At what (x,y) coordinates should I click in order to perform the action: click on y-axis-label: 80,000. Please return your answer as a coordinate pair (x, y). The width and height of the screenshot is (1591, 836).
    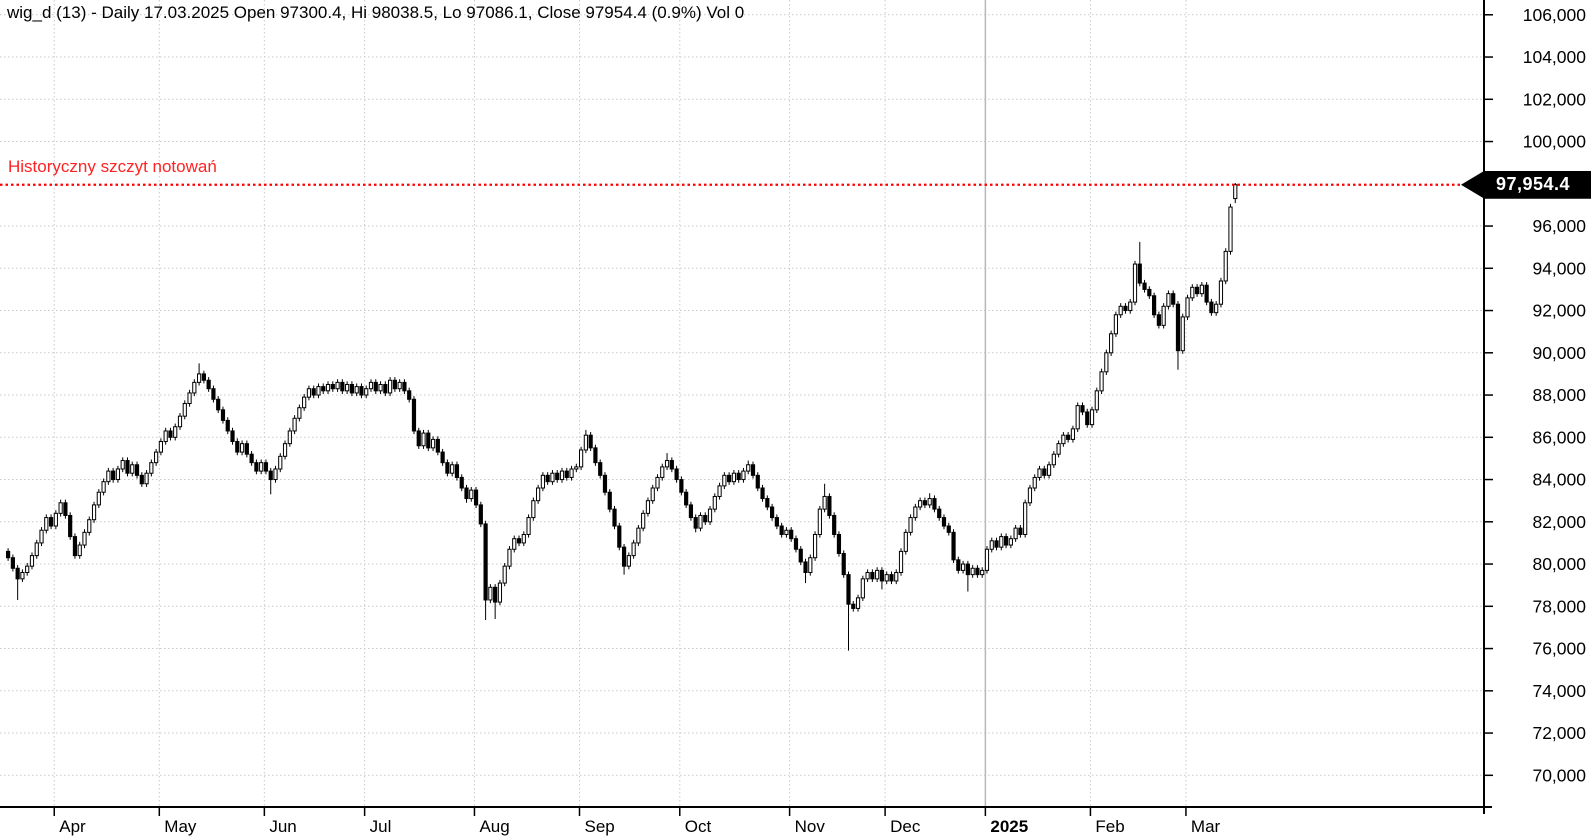
    Looking at the image, I should click on (1559, 564).